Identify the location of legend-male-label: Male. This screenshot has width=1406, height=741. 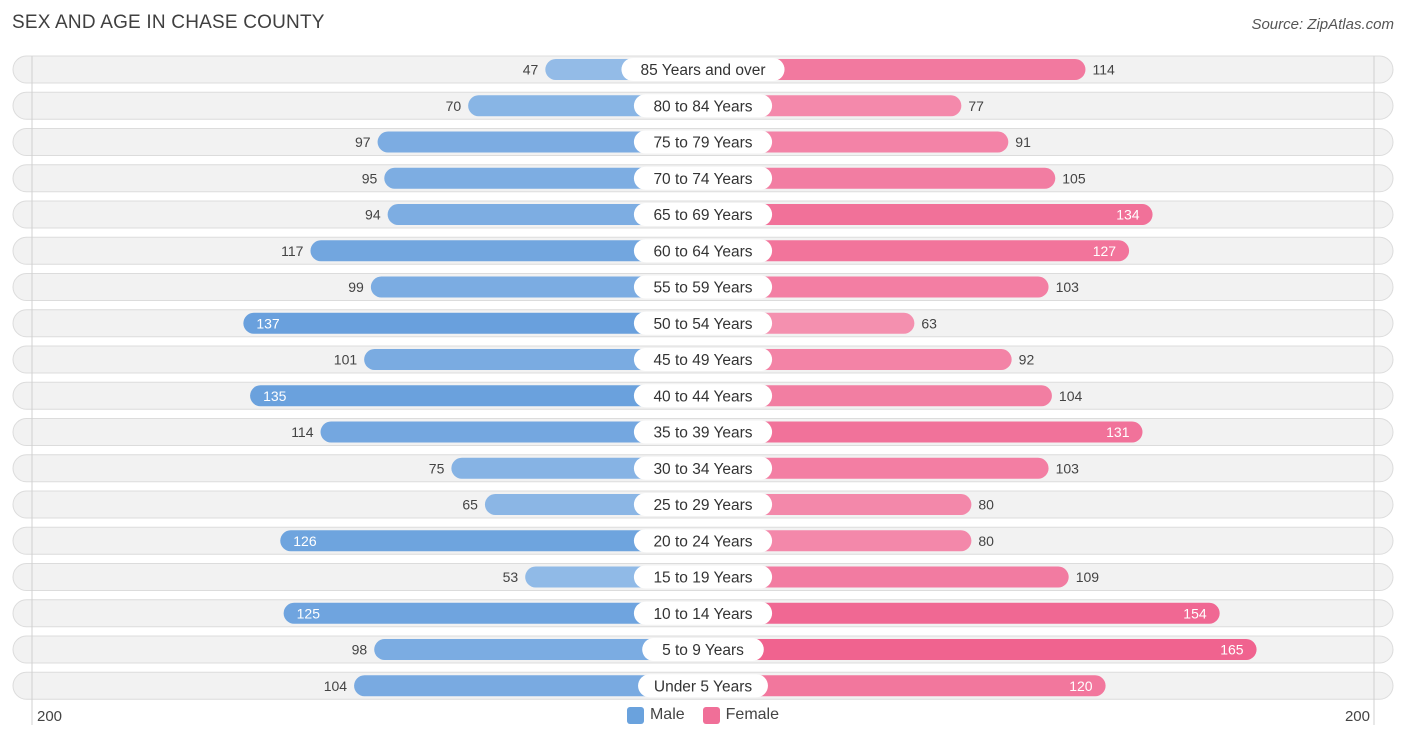
(667, 714).